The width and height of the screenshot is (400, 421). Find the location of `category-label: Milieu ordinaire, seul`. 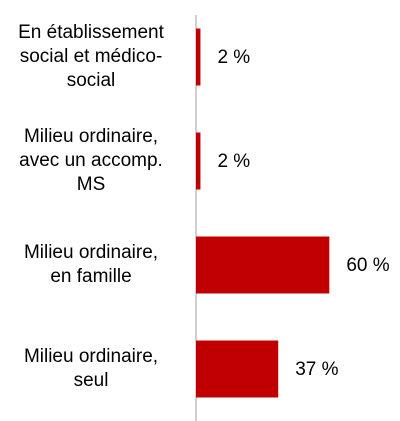

category-label: Milieu ordinaire, seul is located at coordinates (91, 368).